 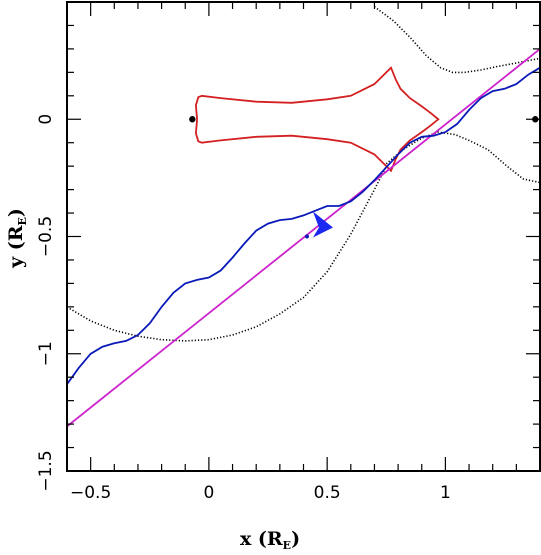 What do you see at coordinates (46, 236) in the screenshot?
I see `y-tick-label: −0.5` at bounding box center [46, 236].